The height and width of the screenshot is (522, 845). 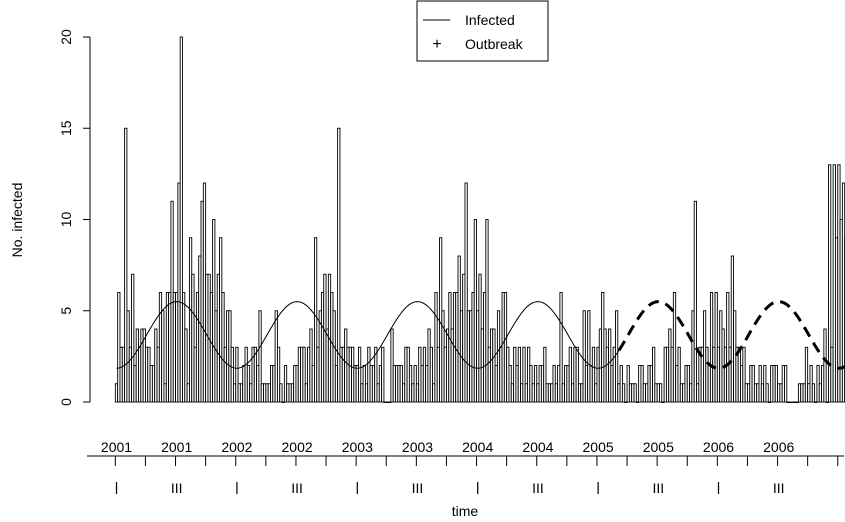 What do you see at coordinates (490, 20) in the screenshot?
I see `legend-label-infected: Infected` at bounding box center [490, 20].